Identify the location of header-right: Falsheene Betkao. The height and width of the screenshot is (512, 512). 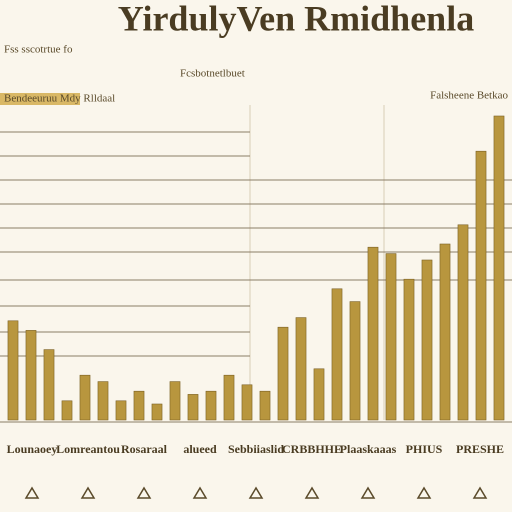
(469, 96).